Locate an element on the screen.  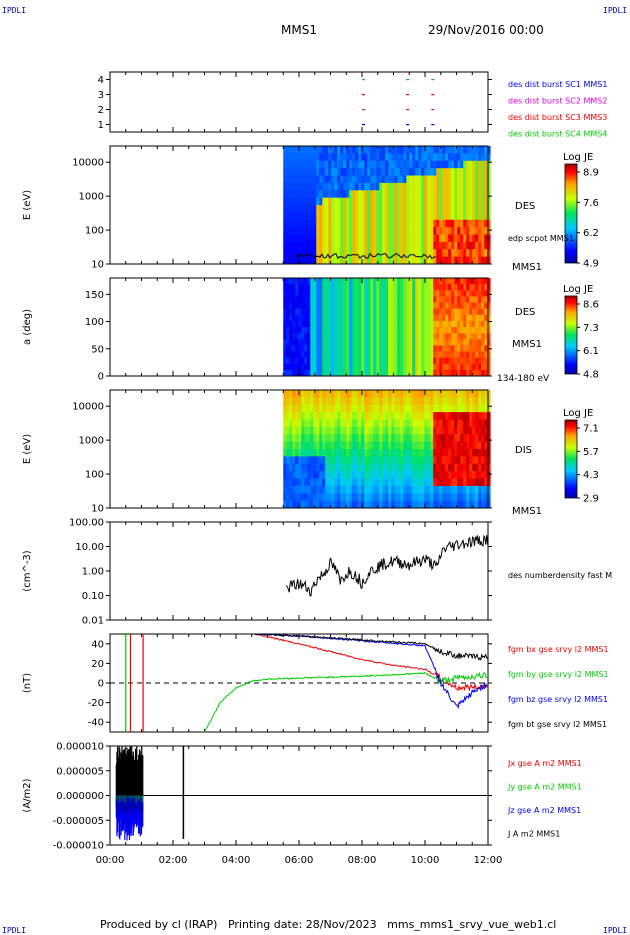
current-legend-3: Jz gse A m2 MMS1 is located at coordinates (544, 810).